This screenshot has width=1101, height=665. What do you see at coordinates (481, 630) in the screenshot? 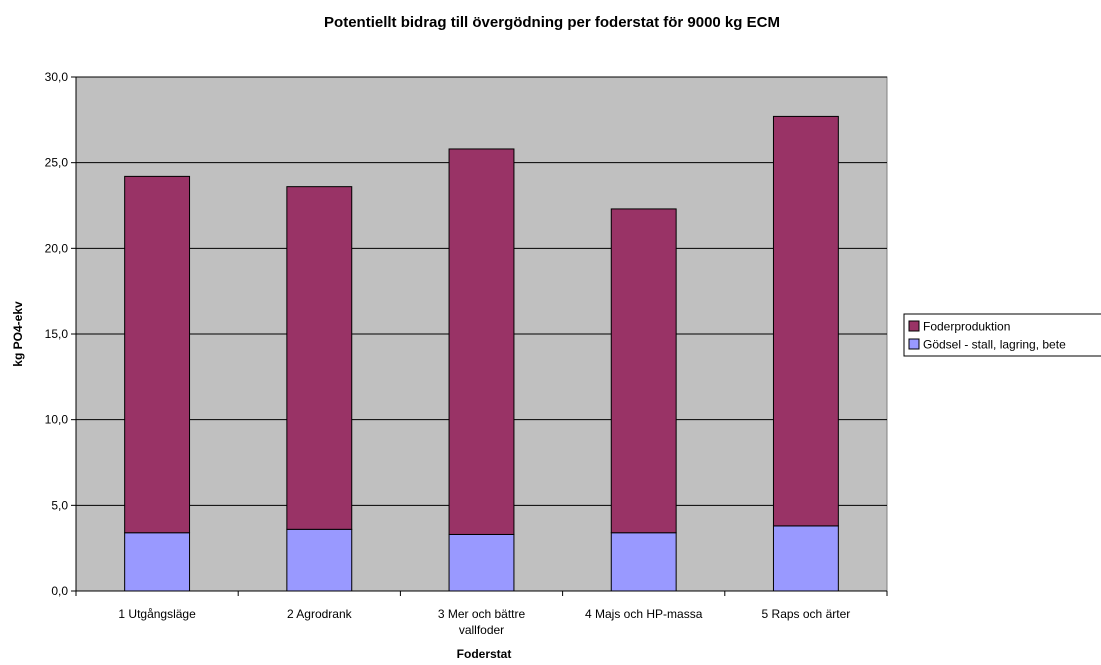
I see `x-tick-label: vallfoder` at bounding box center [481, 630].